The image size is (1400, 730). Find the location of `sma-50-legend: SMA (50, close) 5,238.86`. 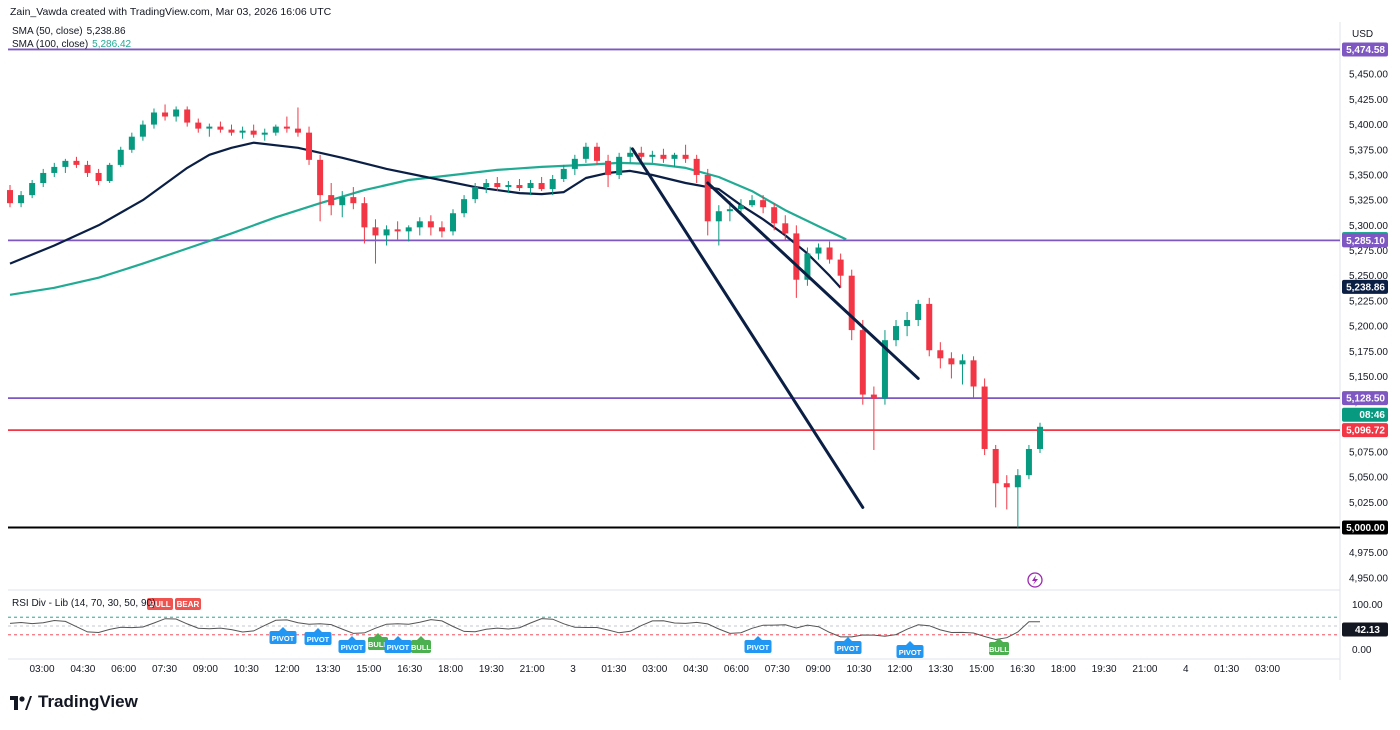

sma-50-legend: SMA (50, close) 5,238.86 is located at coordinates (69, 31).